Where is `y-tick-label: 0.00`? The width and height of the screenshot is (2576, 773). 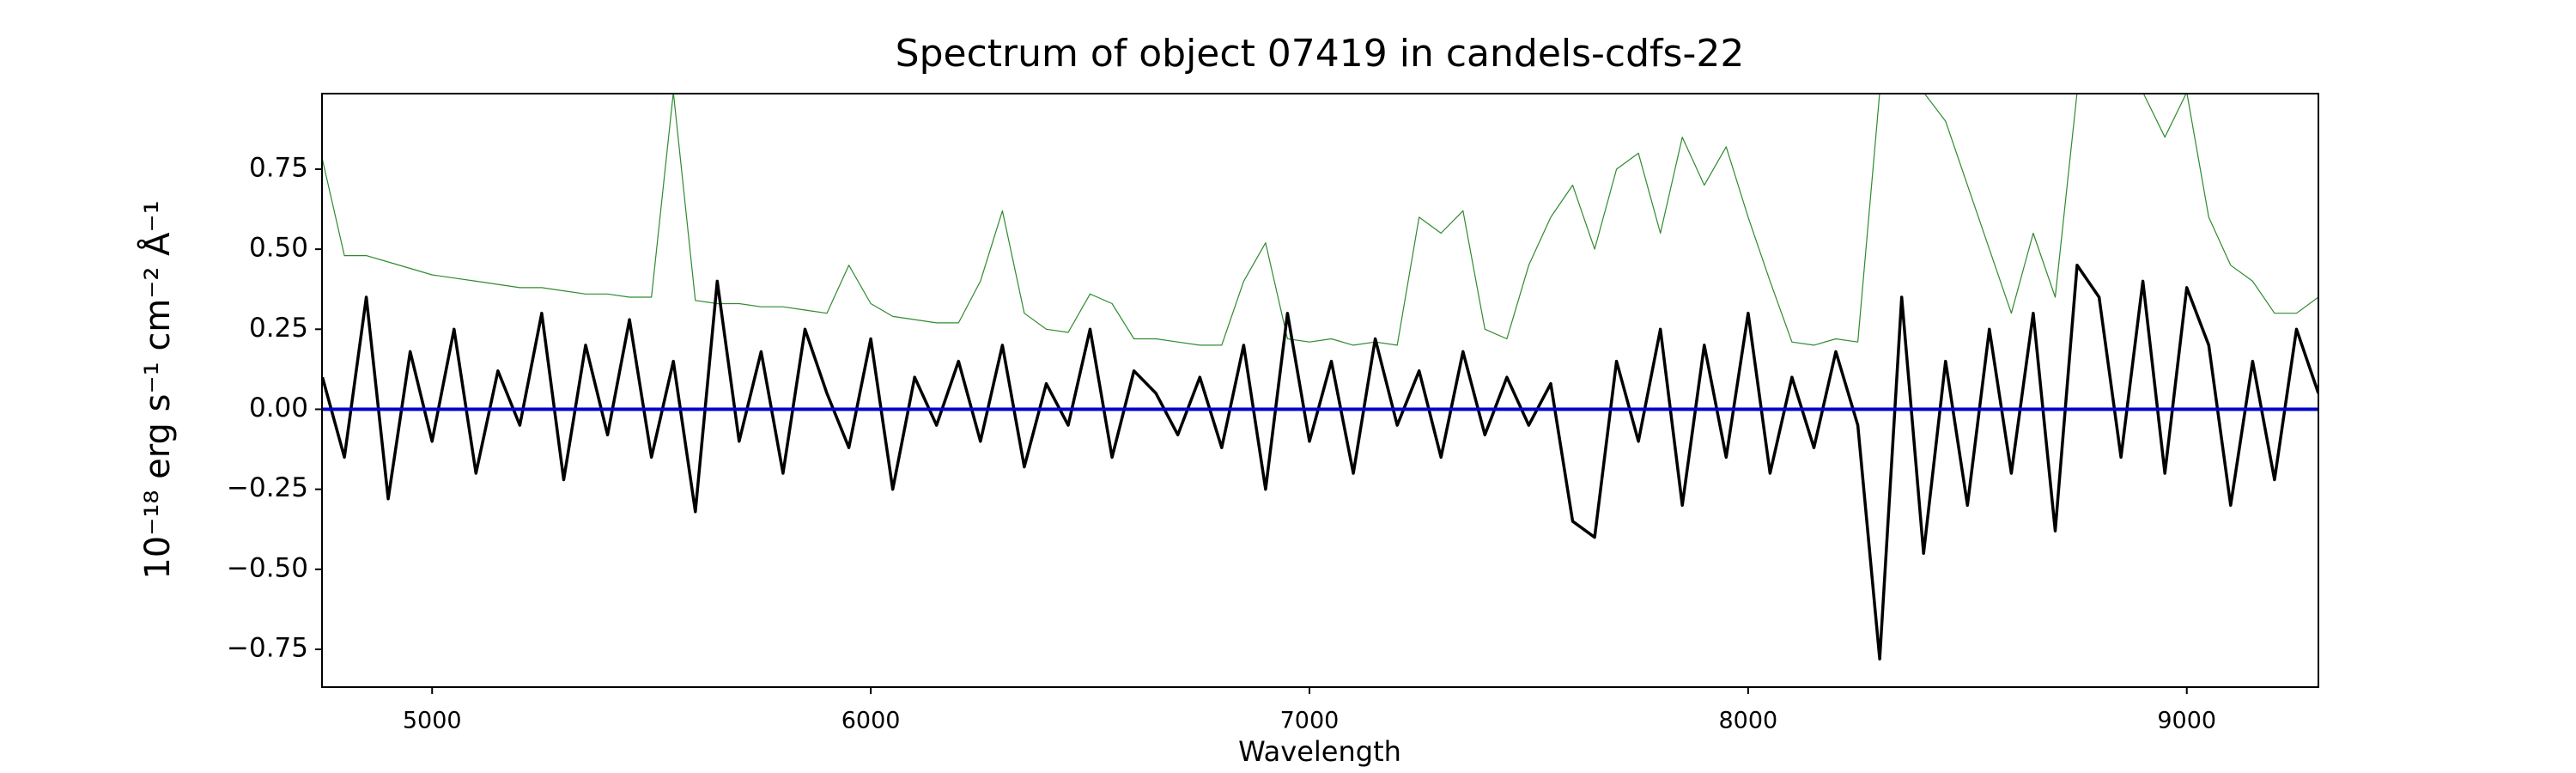 y-tick-label: 0.00 is located at coordinates (279, 408).